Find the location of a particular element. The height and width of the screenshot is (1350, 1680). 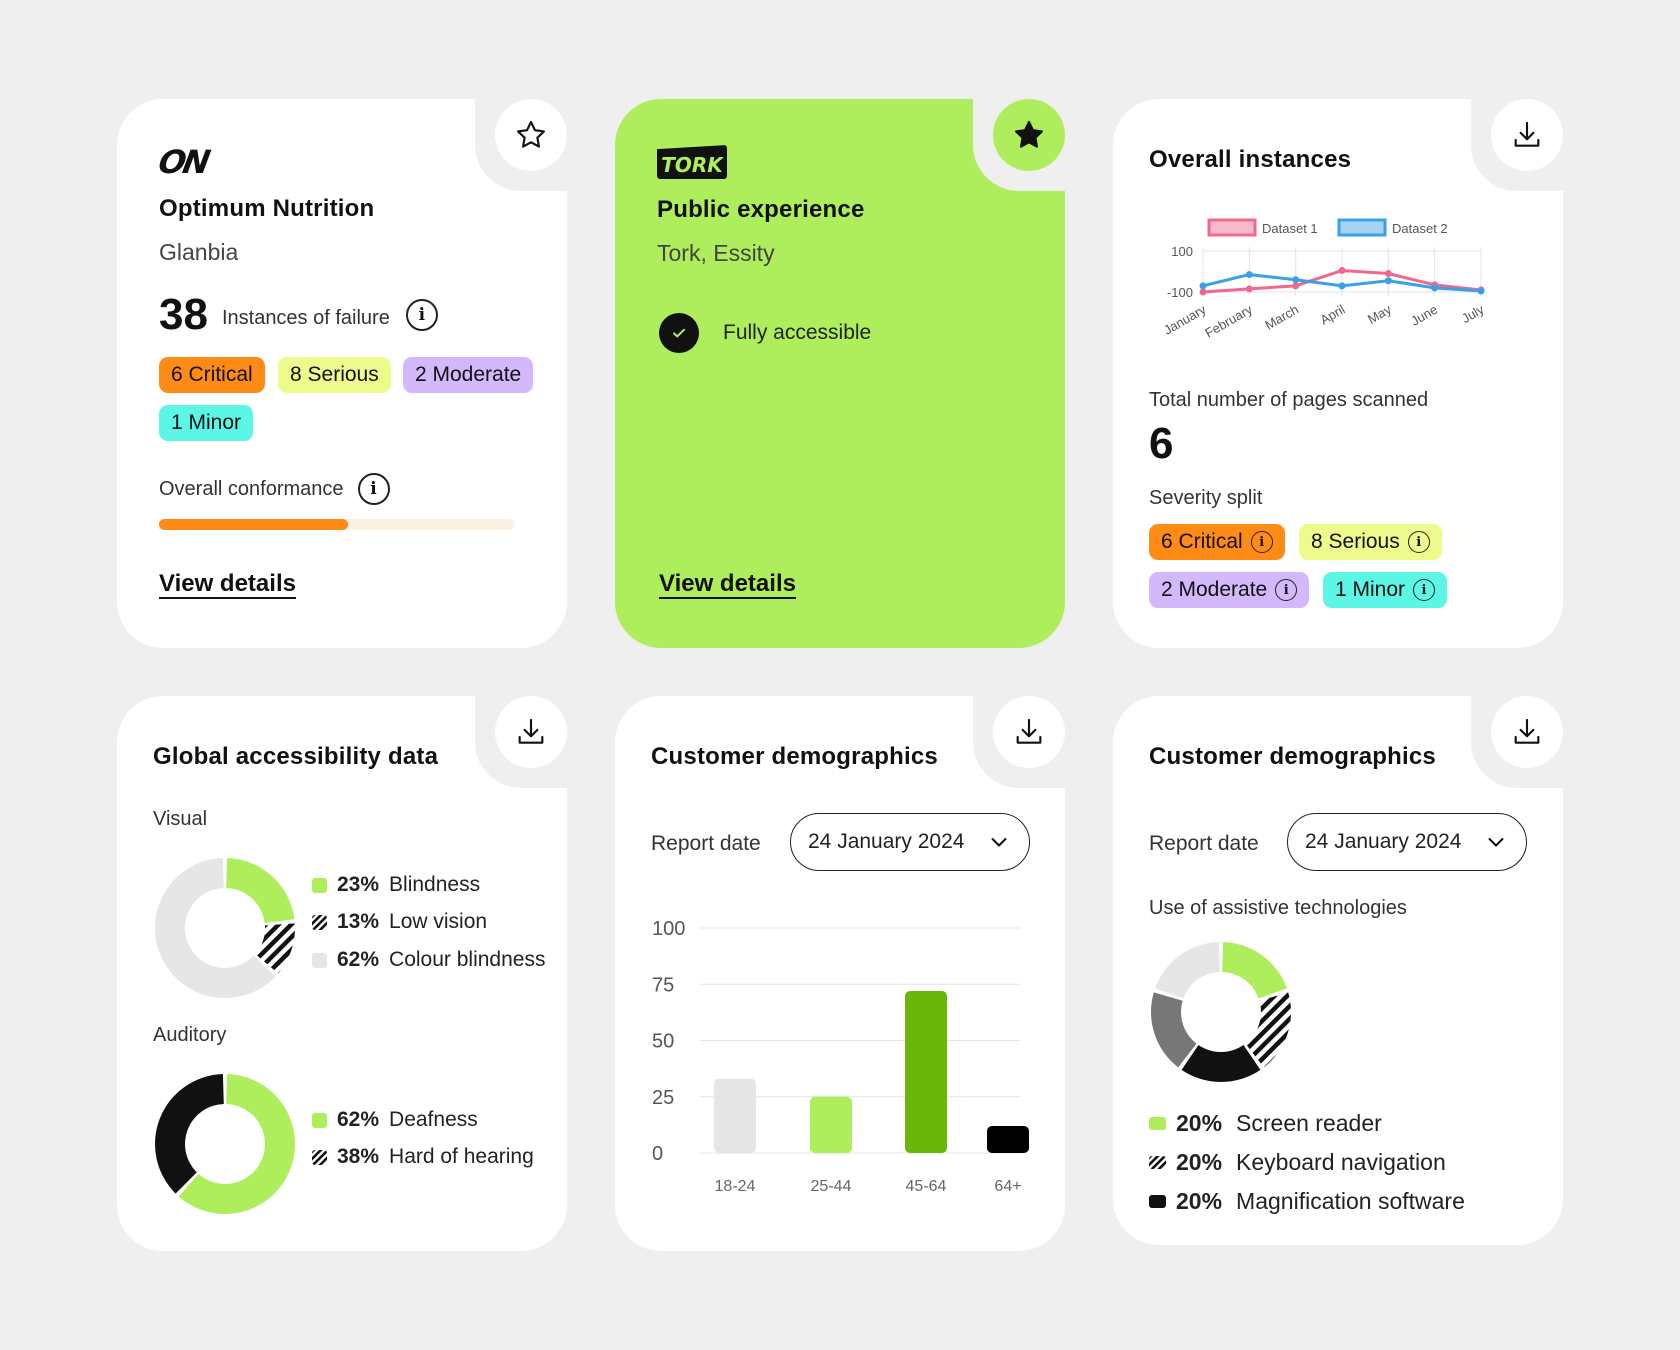

card-subtitle: Glanbia is located at coordinates (199, 252).